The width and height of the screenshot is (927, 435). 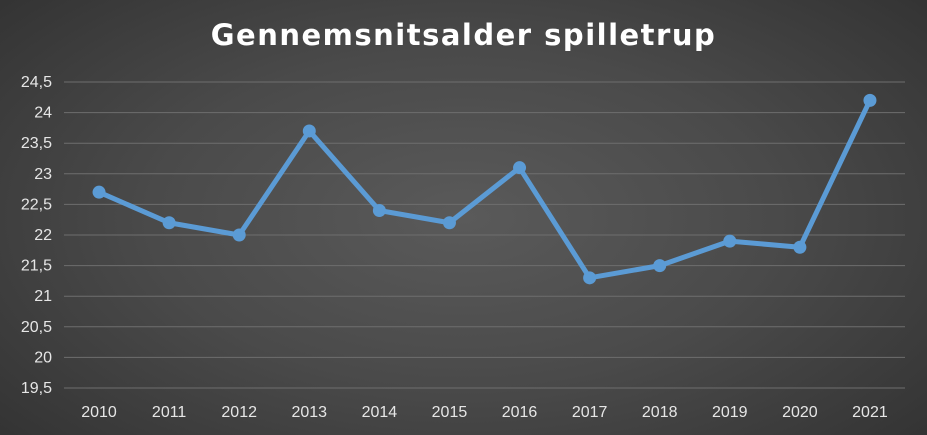 What do you see at coordinates (36, 204) in the screenshot?
I see `y-tick-label: 22,5` at bounding box center [36, 204].